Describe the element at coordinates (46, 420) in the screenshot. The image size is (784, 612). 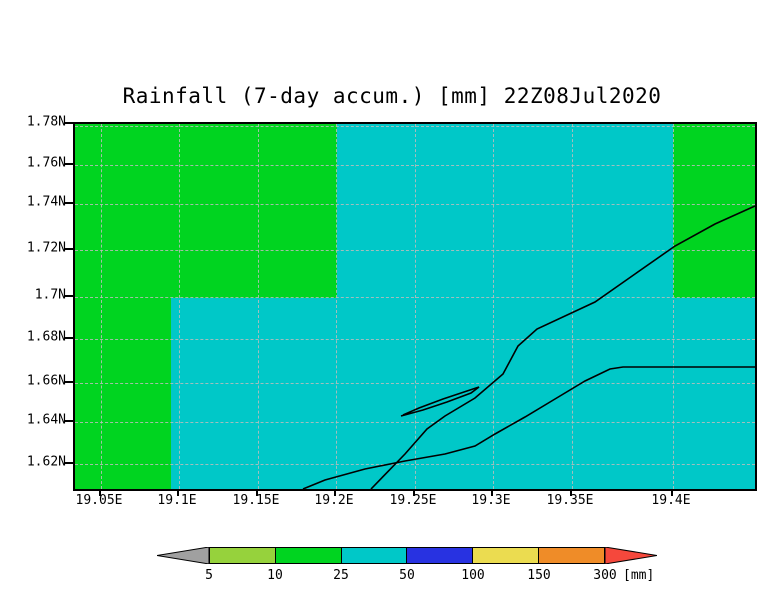
I see `y-tick-label: 1.64N` at that location.